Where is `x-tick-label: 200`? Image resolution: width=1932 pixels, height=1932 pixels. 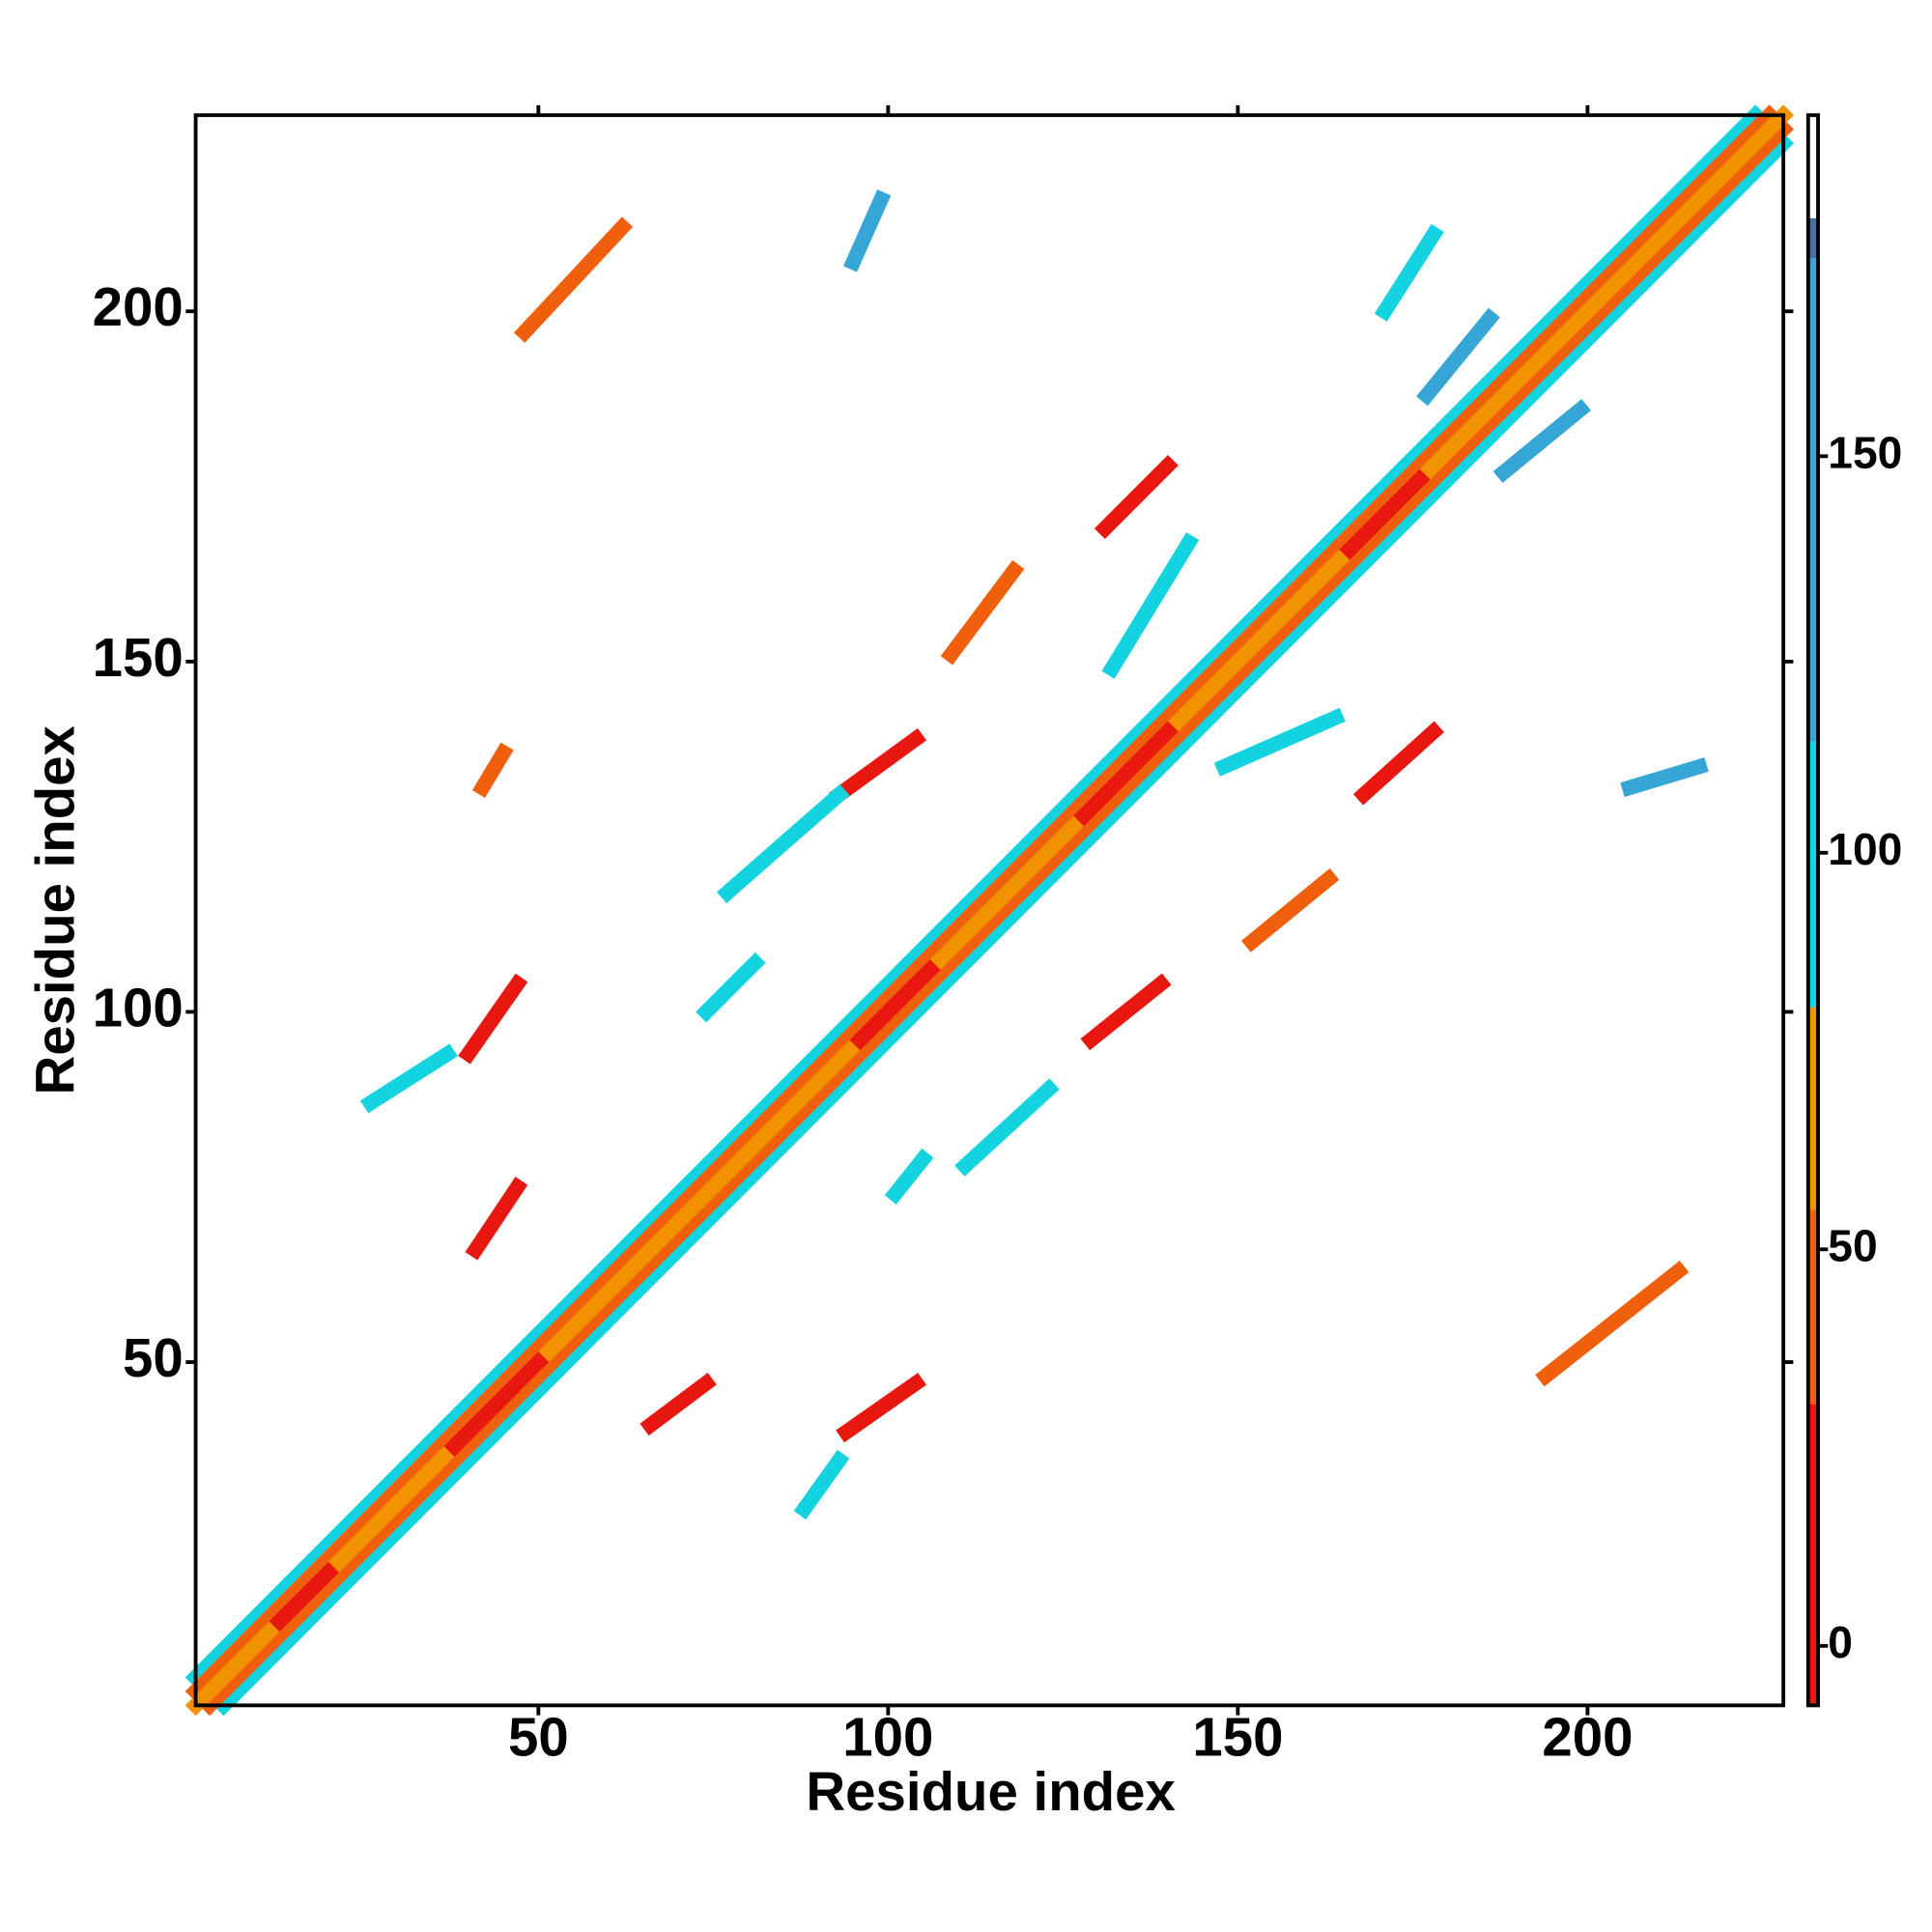
x-tick-label: 200 is located at coordinates (1587, 1736).